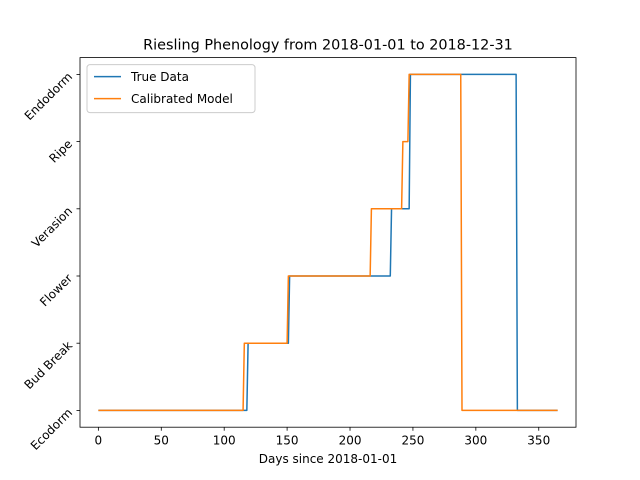 This screenshot has height=480, width=640. What do you see at coordinates (328, 459) in the screenshot?
I see `x-axis-title: Days since 2018-01-01` at bounding box center [328, 459].